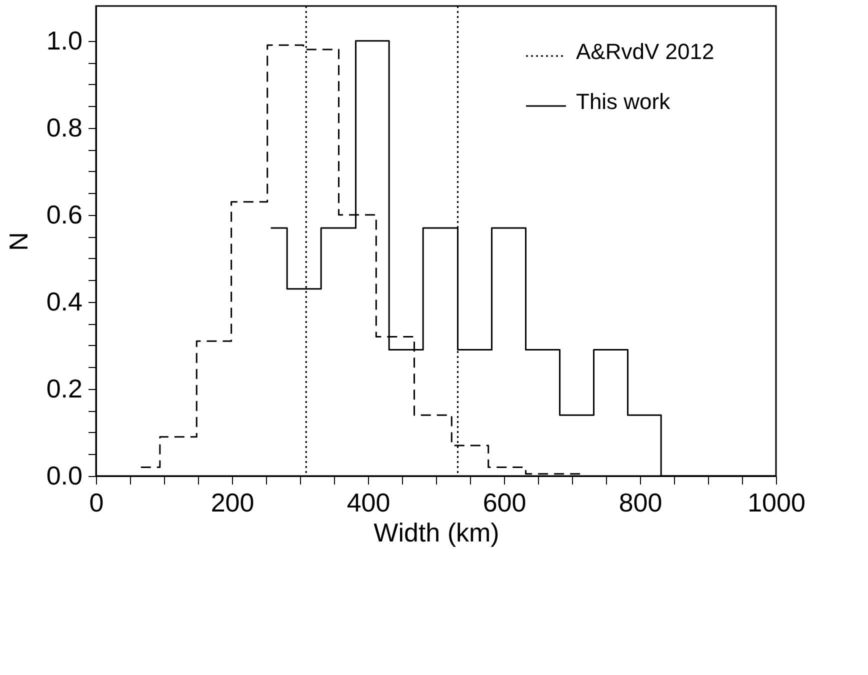 The image size is (868, 675). I want to click on y-tick-label: 0.0, so click(64, 475).